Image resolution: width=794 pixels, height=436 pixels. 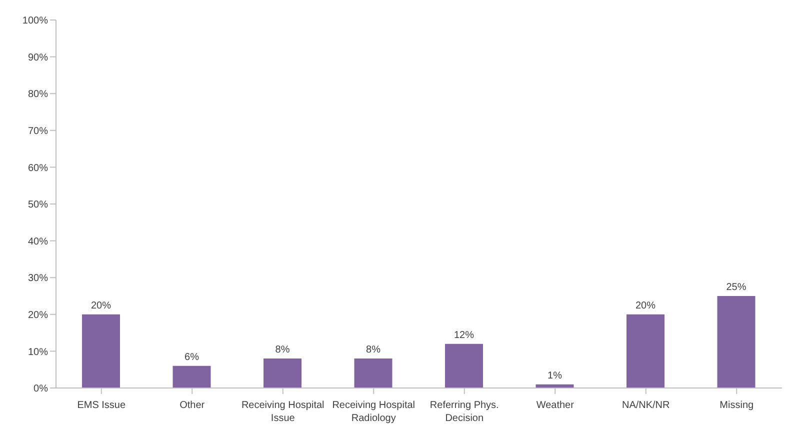 What do you see at coordinates (555, 376) in the screenshot?
I see `data-label: 1%` at bounding box center [555, 376].